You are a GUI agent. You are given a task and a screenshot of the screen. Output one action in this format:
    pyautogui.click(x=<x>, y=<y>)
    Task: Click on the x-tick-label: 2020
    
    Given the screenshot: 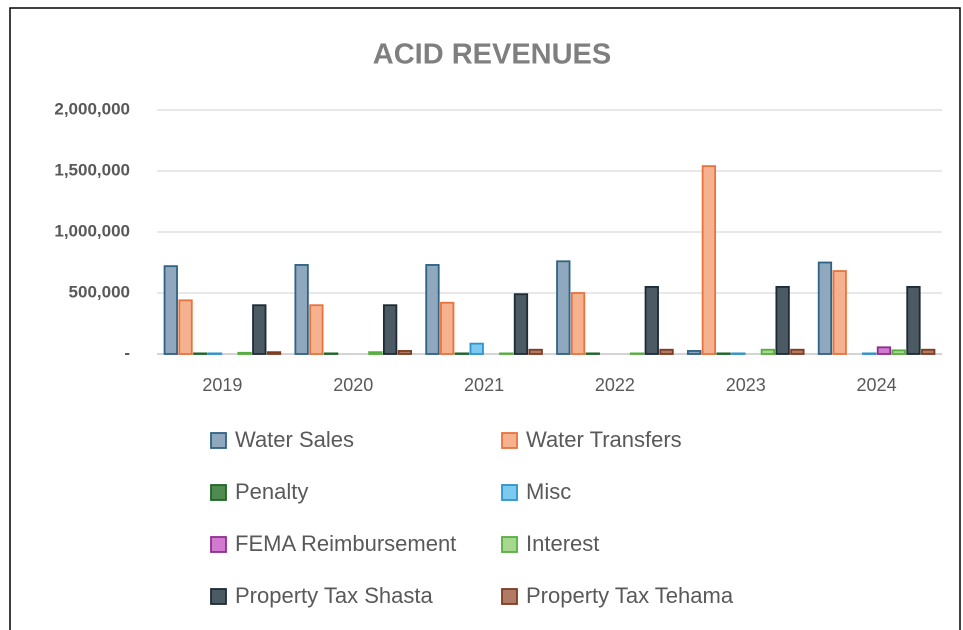 What is the action you would take?
    pyautogui.click(x=353, y=385)
    